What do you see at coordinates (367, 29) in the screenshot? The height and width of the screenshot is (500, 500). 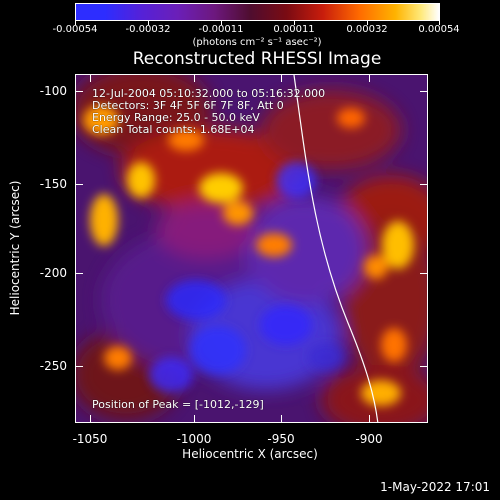 I see `colorbar-tick-label: 0.00032` at bounding box center [367, 29].